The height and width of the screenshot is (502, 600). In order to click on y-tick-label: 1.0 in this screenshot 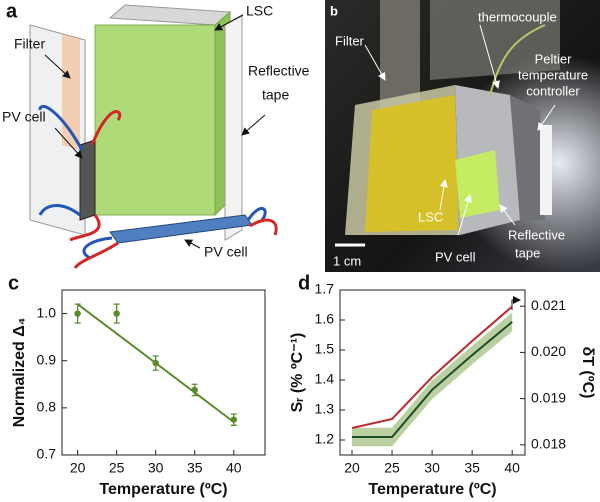, I will do `click(47, 312)`.